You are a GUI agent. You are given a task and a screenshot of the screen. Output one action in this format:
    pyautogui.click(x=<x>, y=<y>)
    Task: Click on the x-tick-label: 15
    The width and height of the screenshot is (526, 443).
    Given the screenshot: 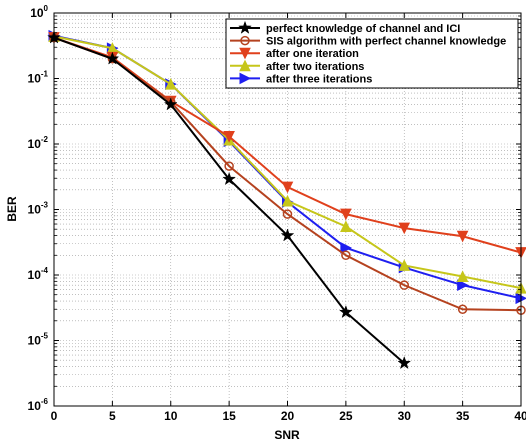 What is the action you would take?
    pyautogui.click(x=229, y=416)
    